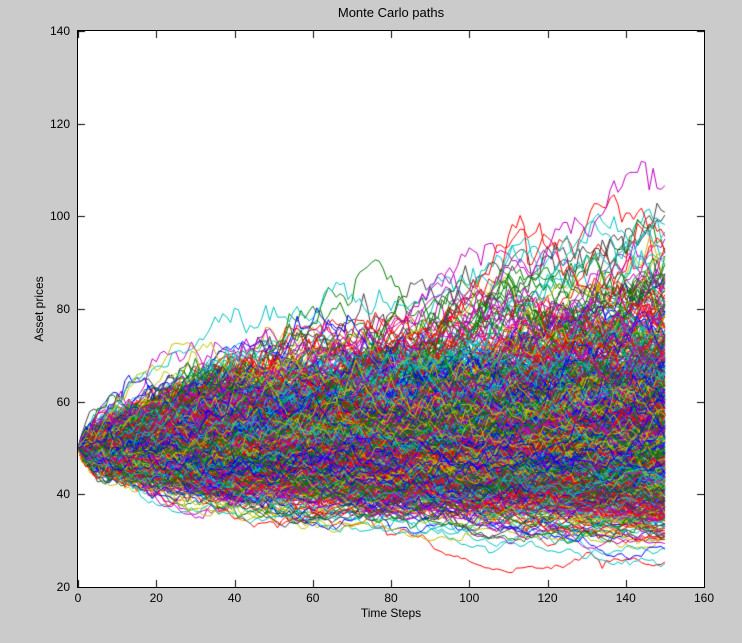 The image size is (742, 643). Describe the element at coordinates (156, 598) in the screenshot. I see `x-tick-label: 20` at that location.